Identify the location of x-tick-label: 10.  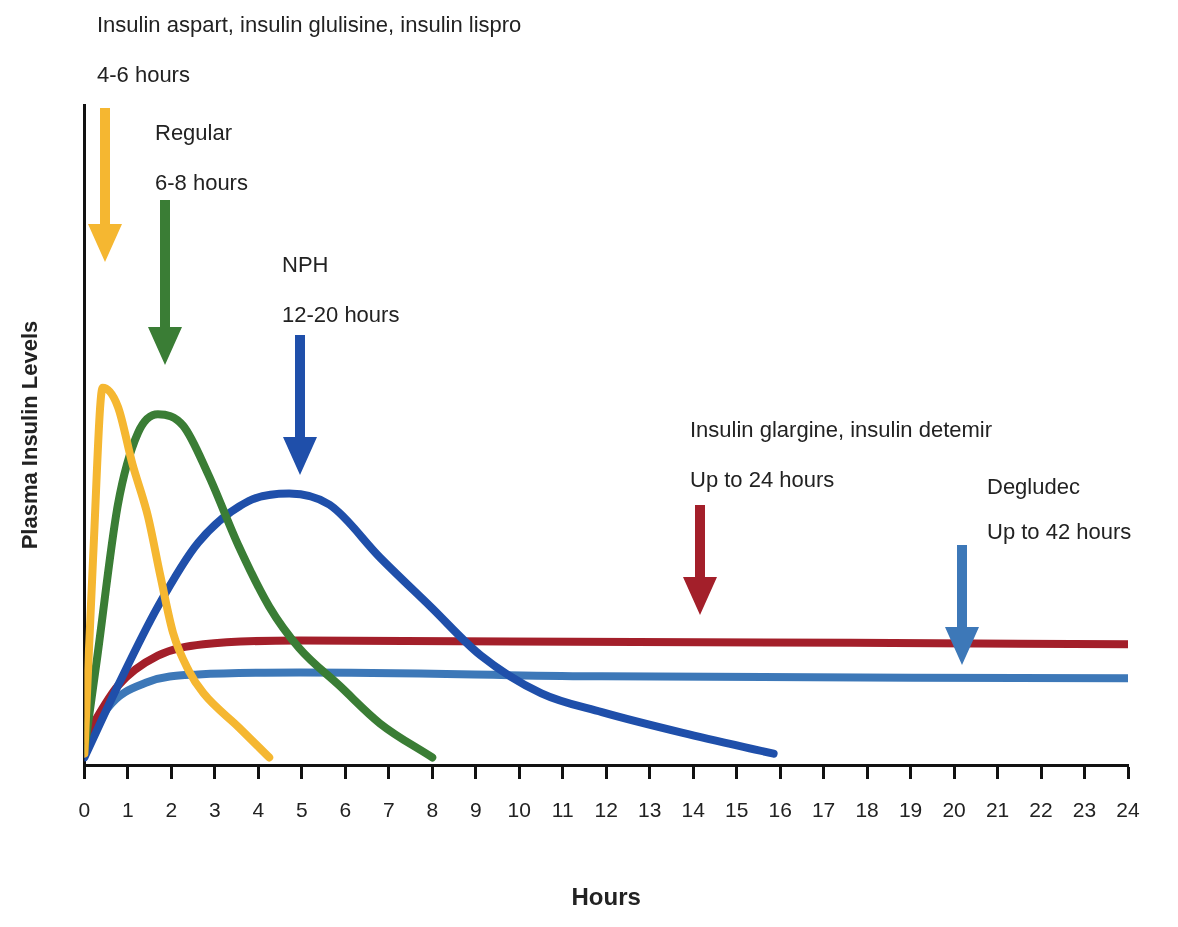
(519, 810).